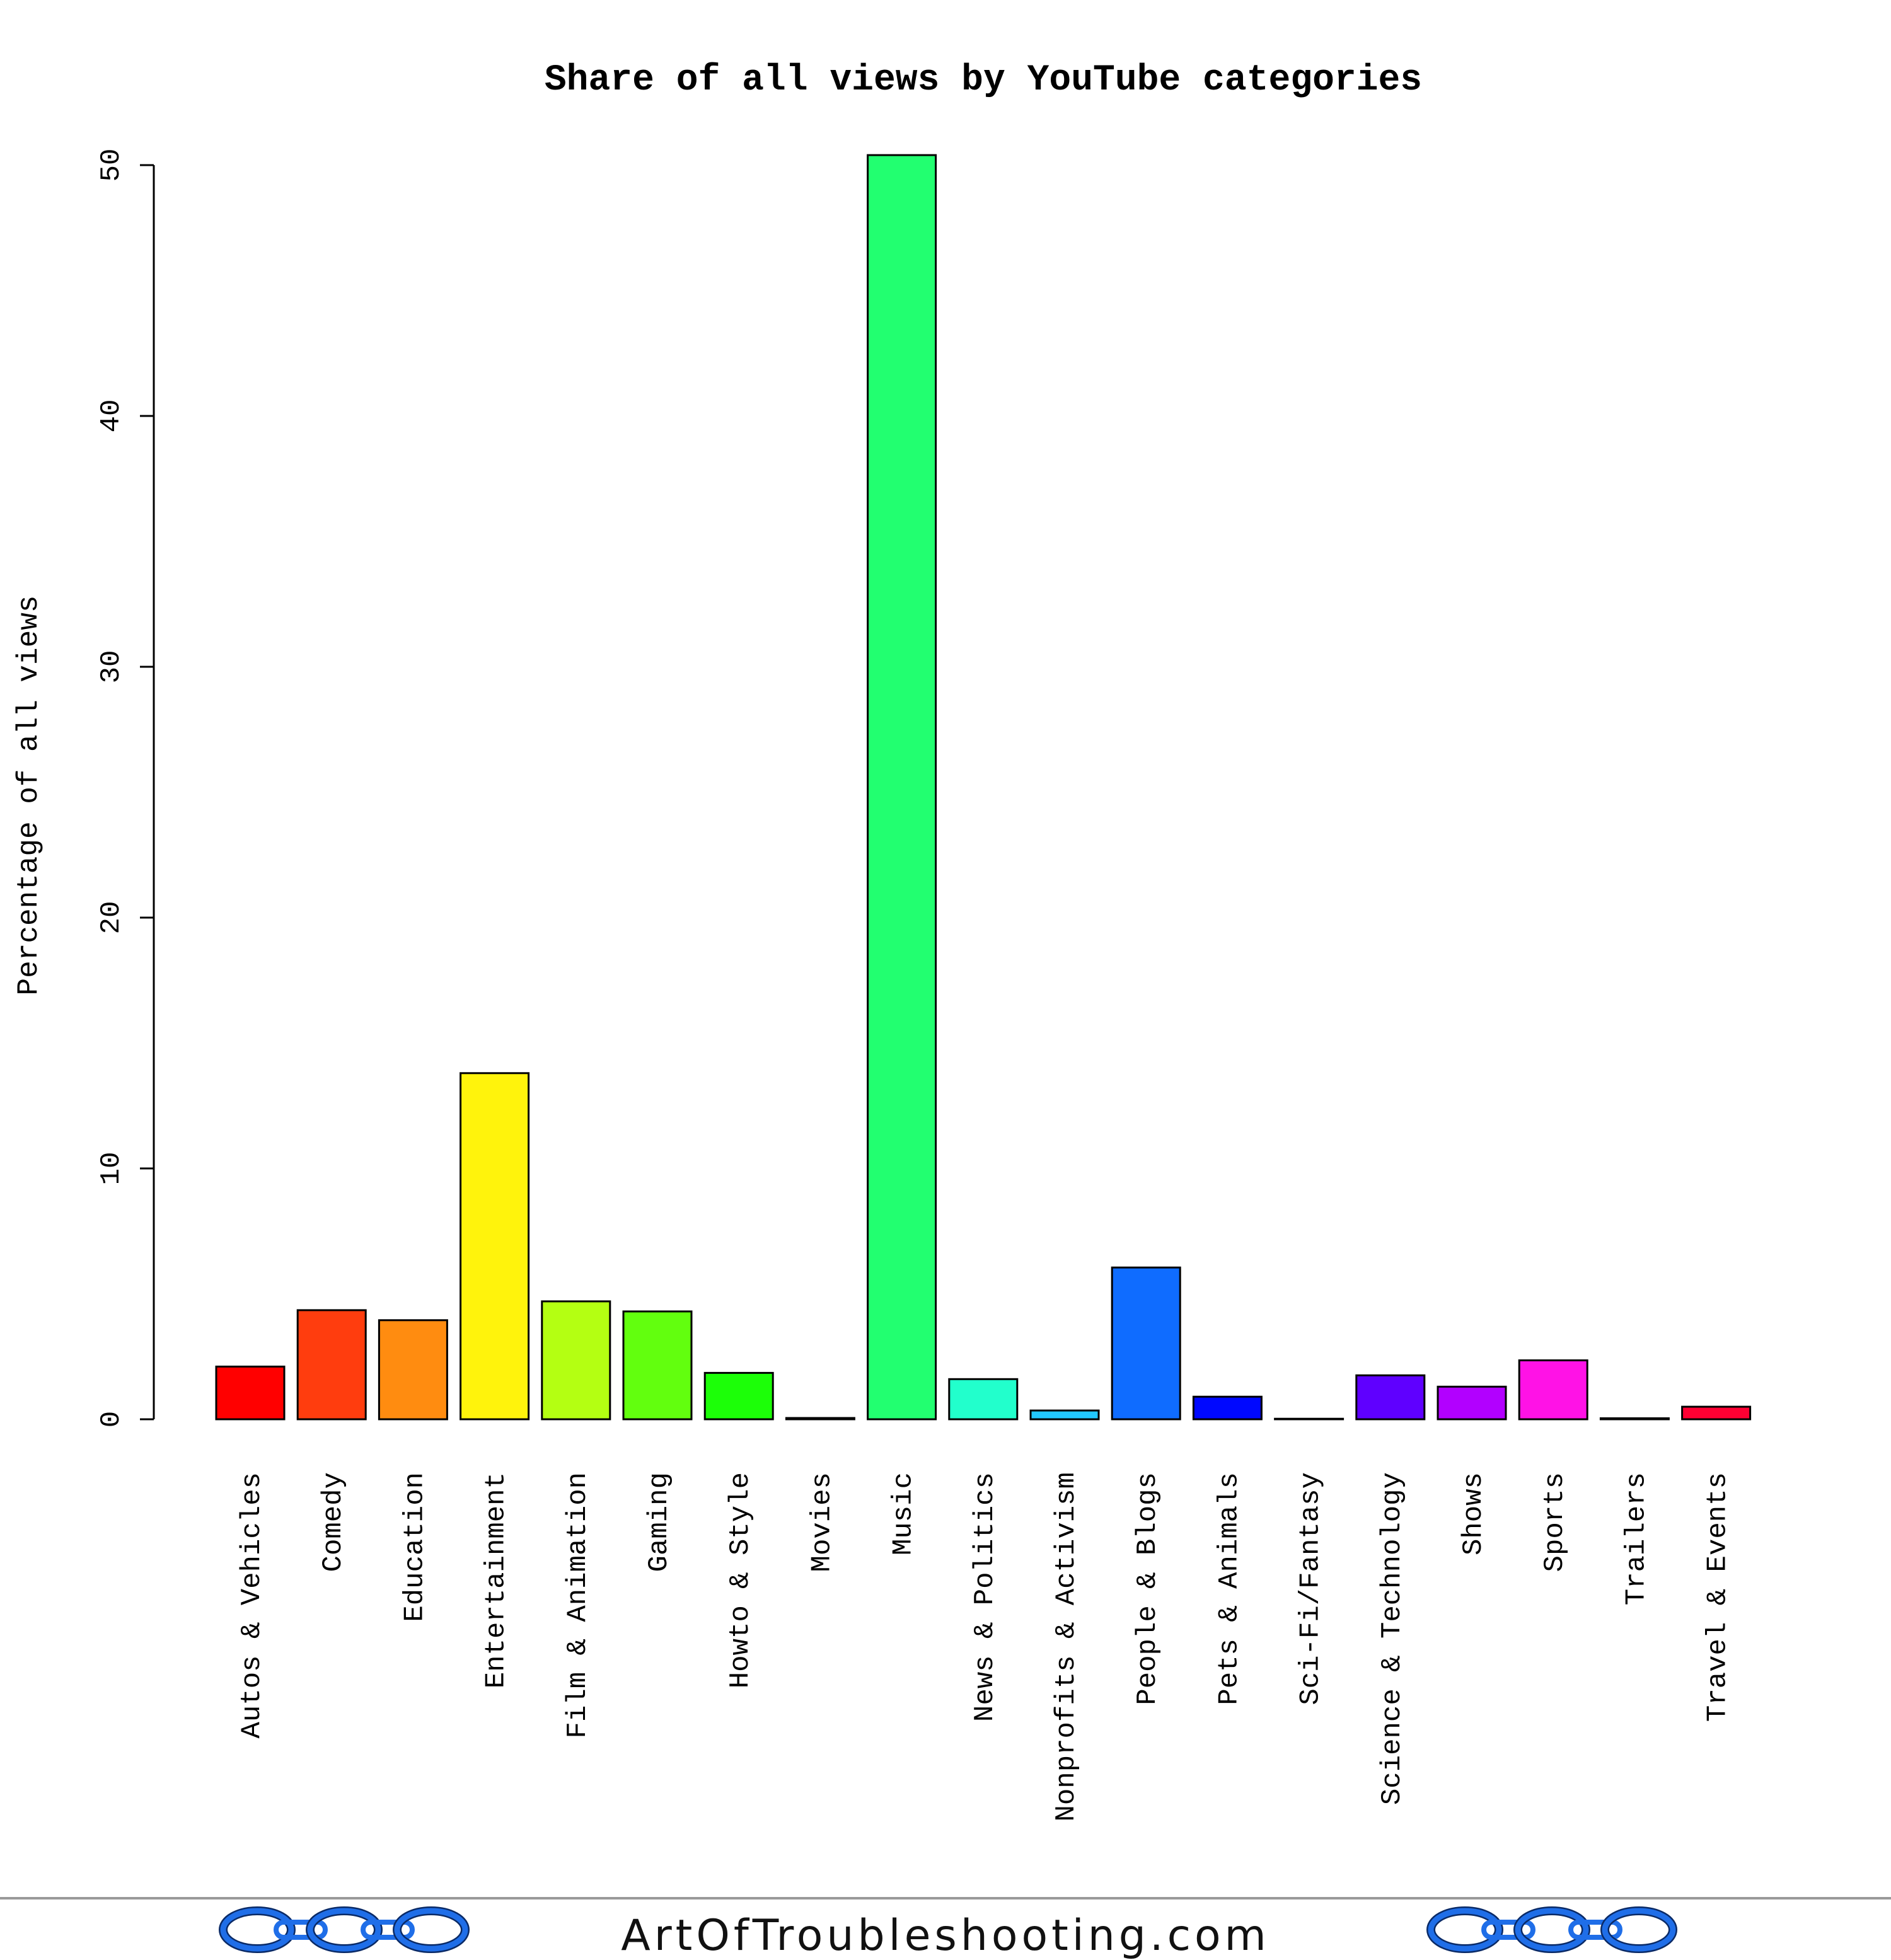 This screenshot has height=1960, width=1891. I want to click on y-axis: 0 10 20 30 40 50, so click(125, 788).